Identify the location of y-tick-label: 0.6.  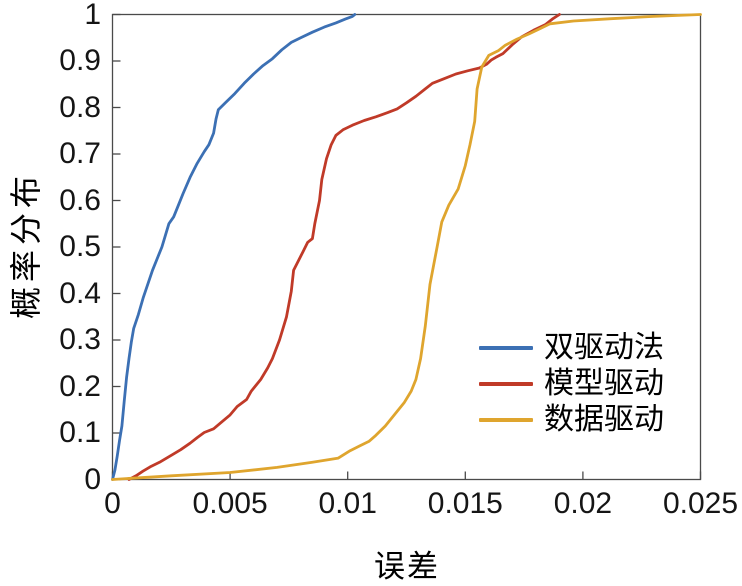
(80, 200).